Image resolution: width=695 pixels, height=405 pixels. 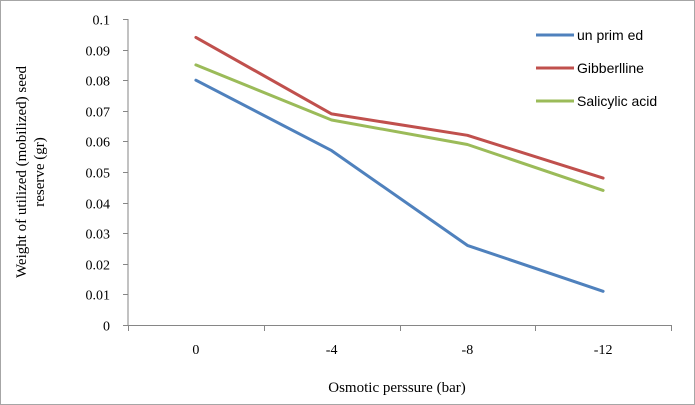 I want to click on y-tick-label: 0.1, so click(x=102, y=21).